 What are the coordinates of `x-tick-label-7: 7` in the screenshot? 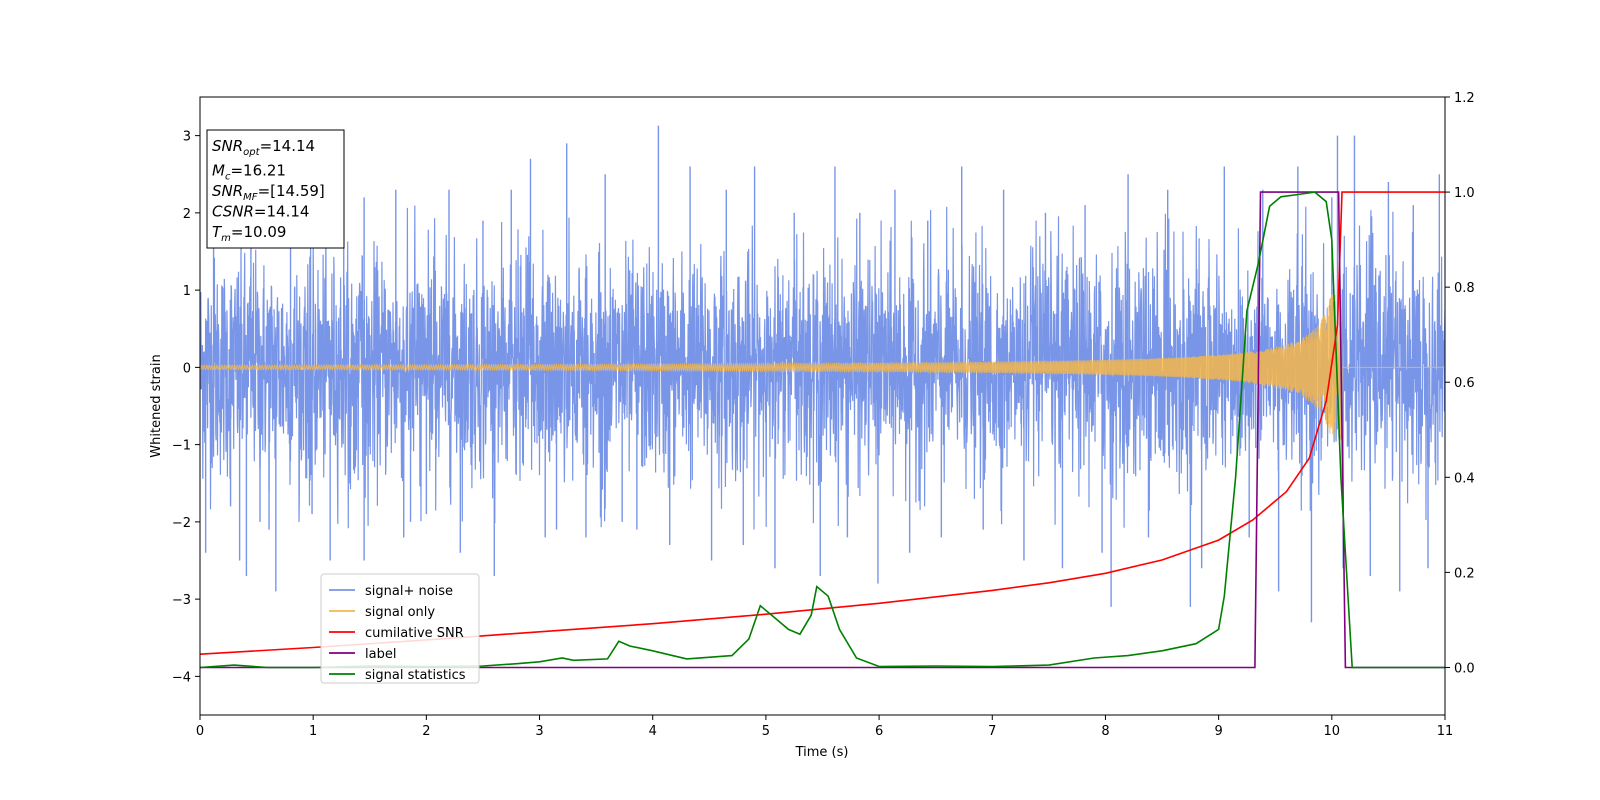 It's located at (992, 731).